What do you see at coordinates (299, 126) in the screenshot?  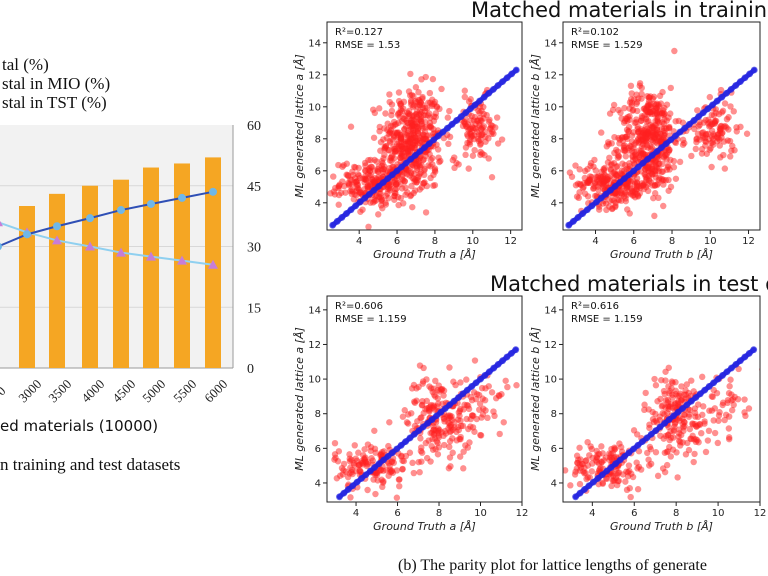 I see `scatter-ylabel: ML generated lattice a [Å]` at bounding box center [299, 126].